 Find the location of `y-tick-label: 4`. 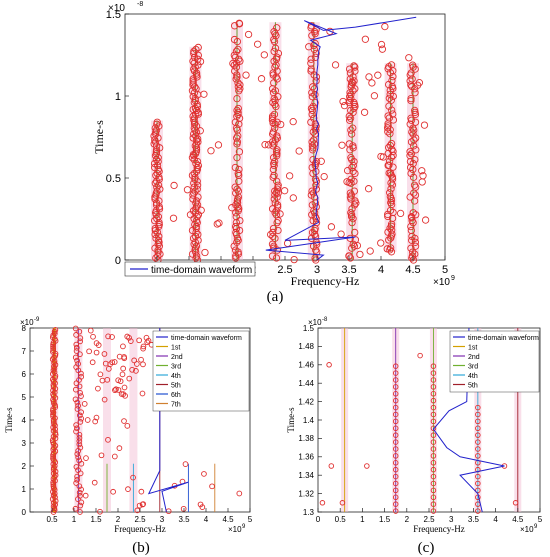

y-tick-label: 4 is located at coordinates (24, 420).